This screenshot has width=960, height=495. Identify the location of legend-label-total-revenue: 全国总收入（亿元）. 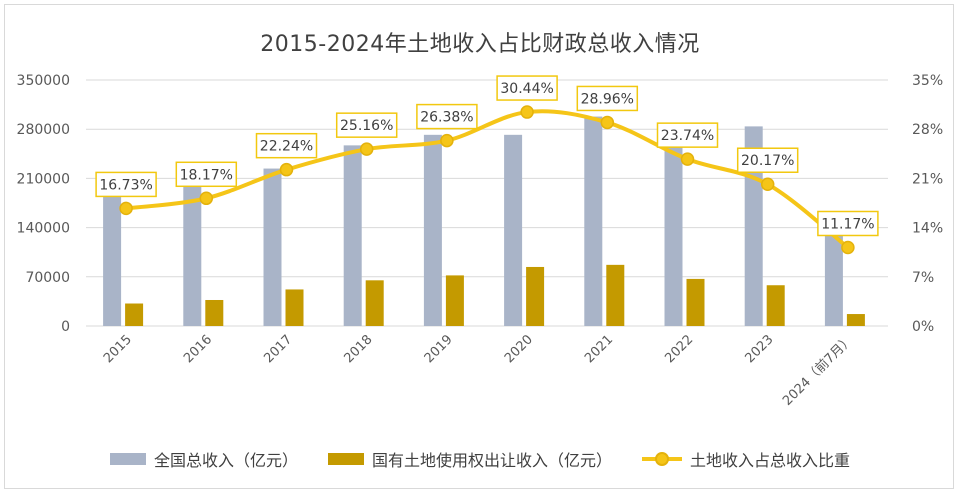
(225, 460).